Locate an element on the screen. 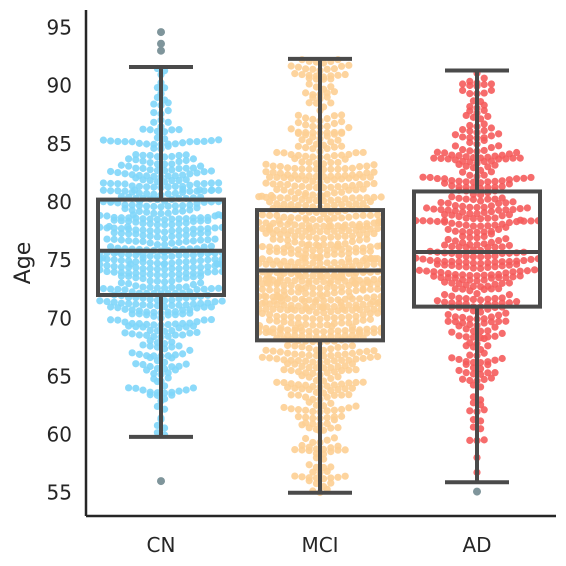 The image size is (566, 566). y-tick-label: 85 is located at coordinates (59, 144).